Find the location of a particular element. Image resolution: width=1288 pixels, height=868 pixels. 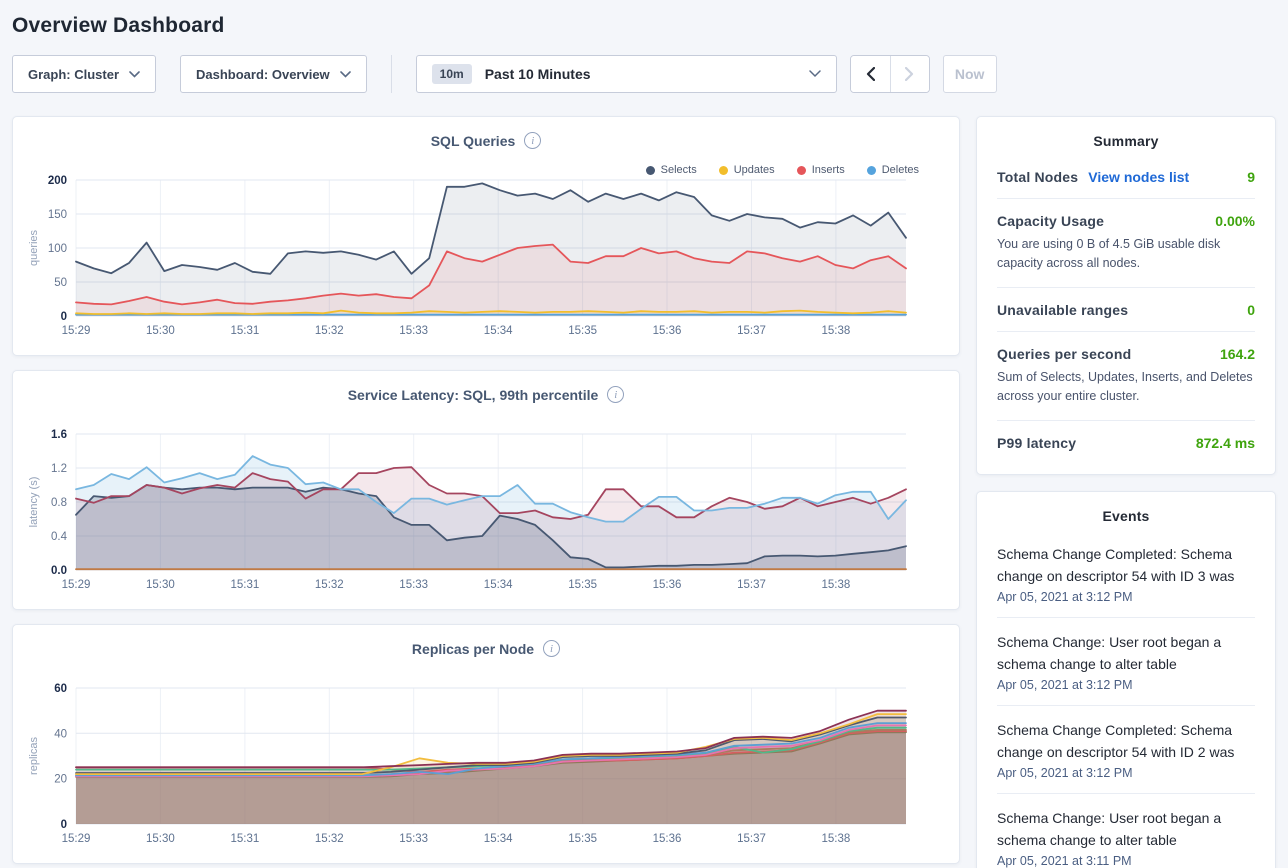

graph-dropdown: Graph: Cluster is located at coordinates (84, 74).